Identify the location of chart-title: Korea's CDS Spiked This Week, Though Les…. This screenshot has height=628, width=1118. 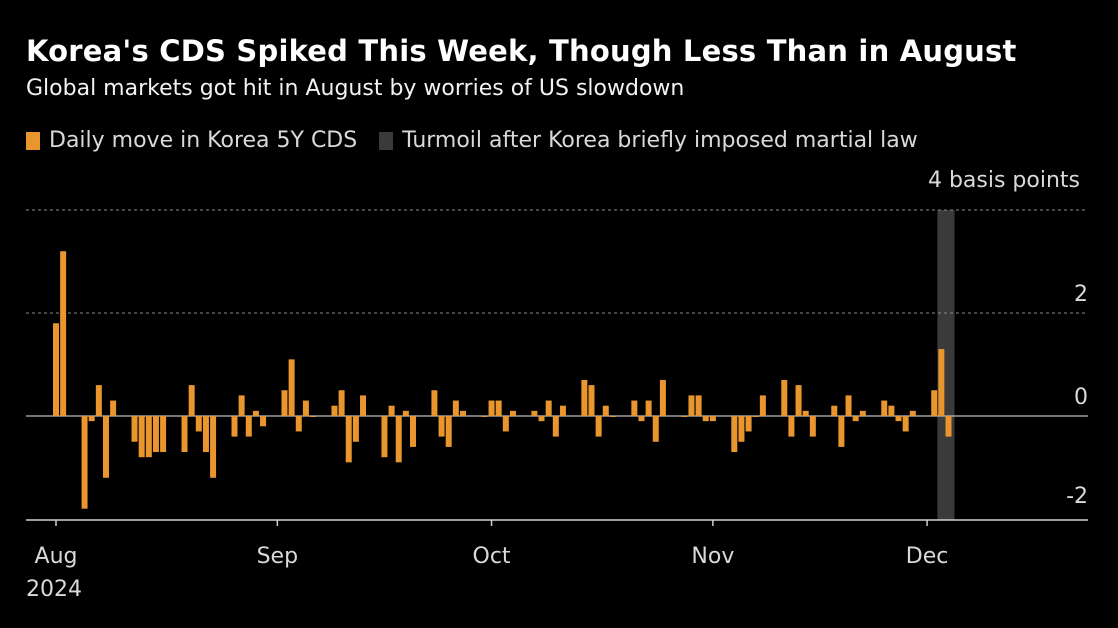
(521, 51).